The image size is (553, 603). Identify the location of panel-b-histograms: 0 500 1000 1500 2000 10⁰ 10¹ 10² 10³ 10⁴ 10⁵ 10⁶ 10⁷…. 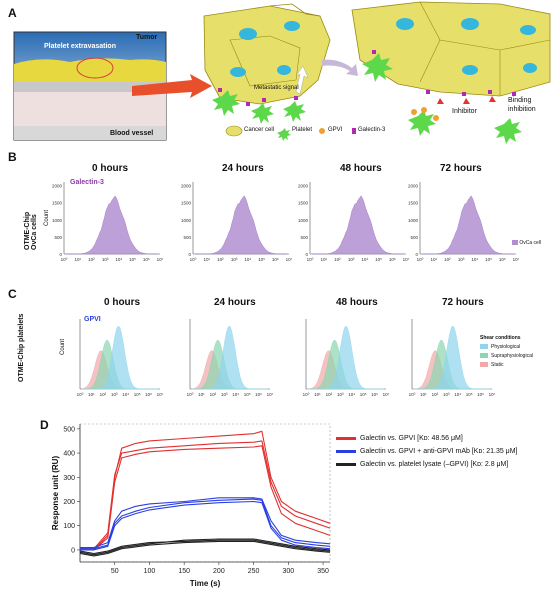
(286, 222).